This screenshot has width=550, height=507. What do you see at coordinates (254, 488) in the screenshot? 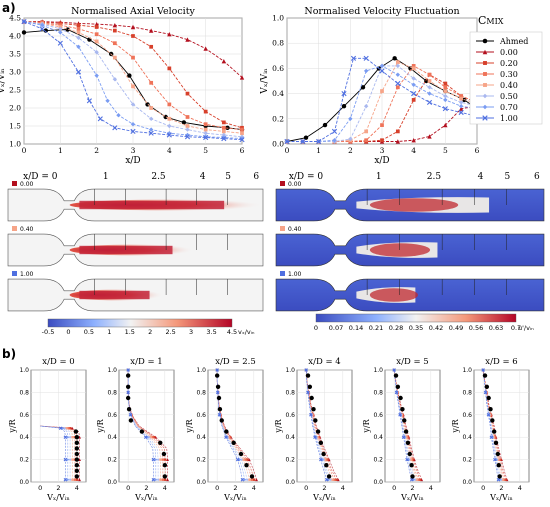
I see `profile-x-tick: 4` at bounding box center [254, 488].